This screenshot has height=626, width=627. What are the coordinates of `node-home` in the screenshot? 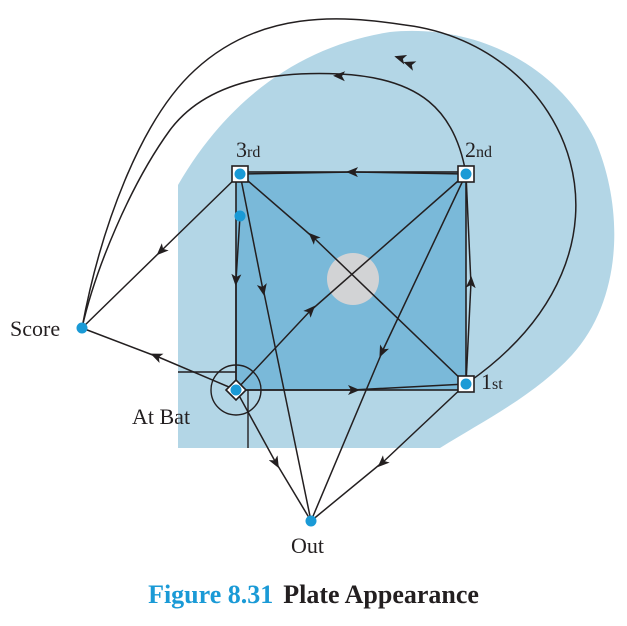 It's located at (236, 390).